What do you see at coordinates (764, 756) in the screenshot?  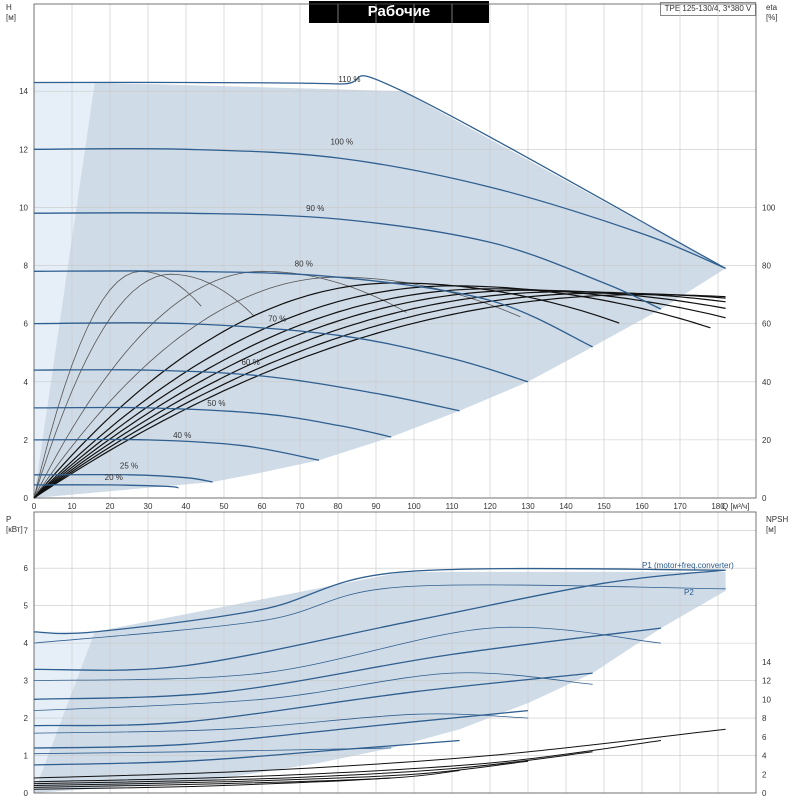 I see `y2-tick-label: 4` at bounding box center [764, 756].